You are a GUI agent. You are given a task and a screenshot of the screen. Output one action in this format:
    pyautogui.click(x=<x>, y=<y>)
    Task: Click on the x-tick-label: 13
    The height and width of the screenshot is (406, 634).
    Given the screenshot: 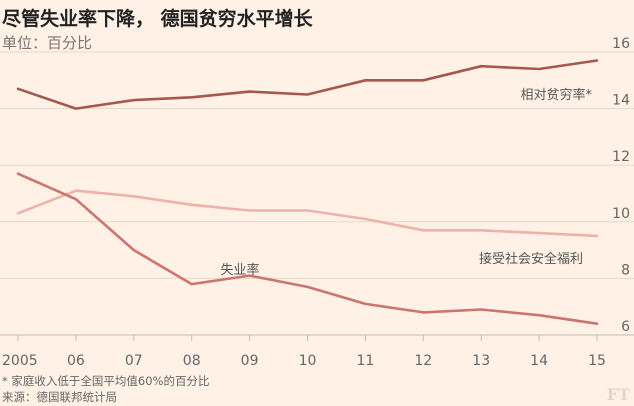 What is the action you would take?
    pyautogui.click(x=481, y=361)
    